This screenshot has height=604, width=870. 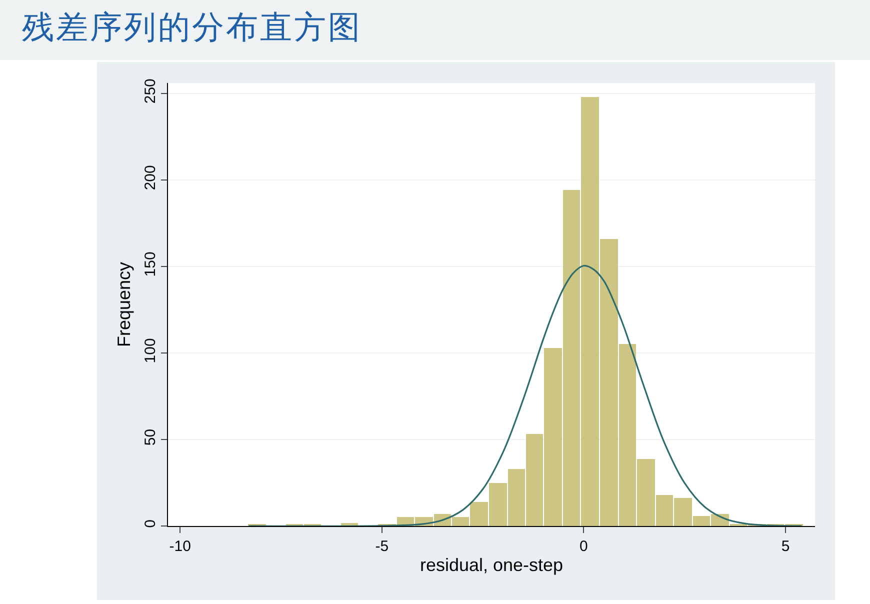 I want to click on y-tick-label: 200, so click(x=150, y=177).